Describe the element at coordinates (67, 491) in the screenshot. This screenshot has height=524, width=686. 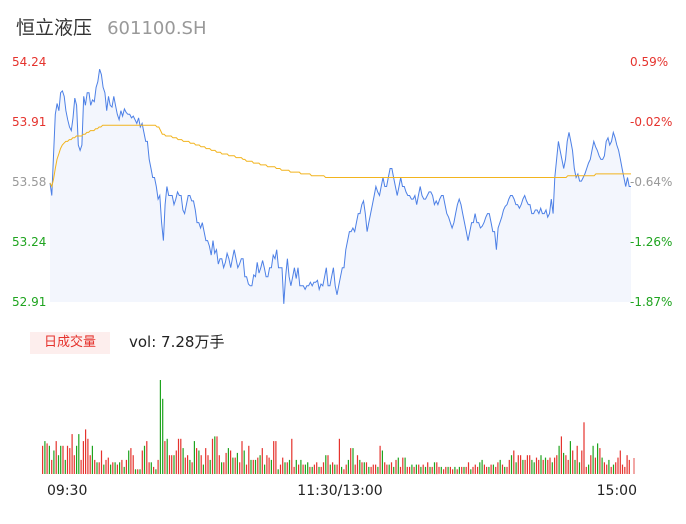
I see `time-tick-label: 09:30` at that location.